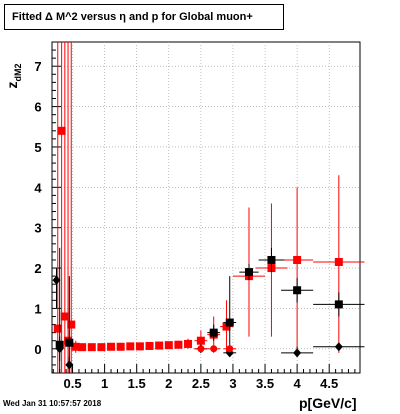  Describe the element at coordinates (12, 85) in the screenshot. I see `y-axis-label-main: z` at that location.